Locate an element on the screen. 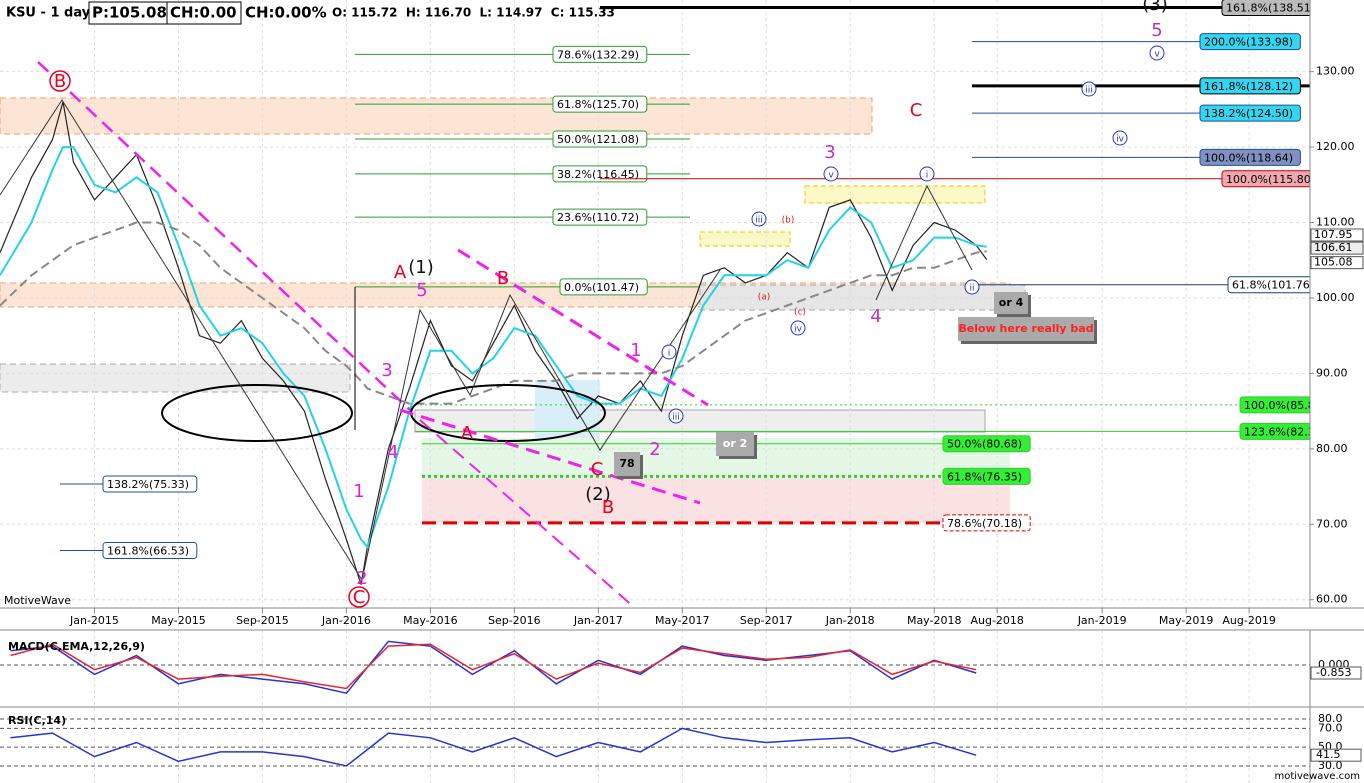 The width and height of the screenshot is (1364, 783). fib-label: 161.8%(66.53) is located at coordinates (148, 550).